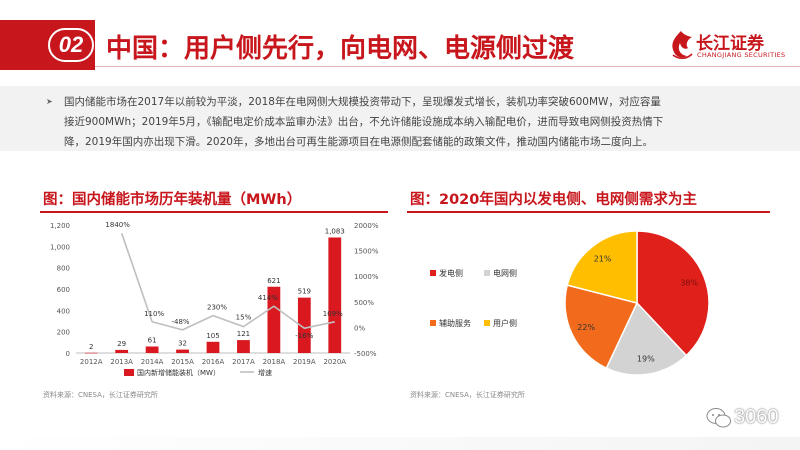  What do you see at coordinates (63, 333) in the screenshot?
I see `y-left-tick-label: 200` at bounding box center [63, 333].